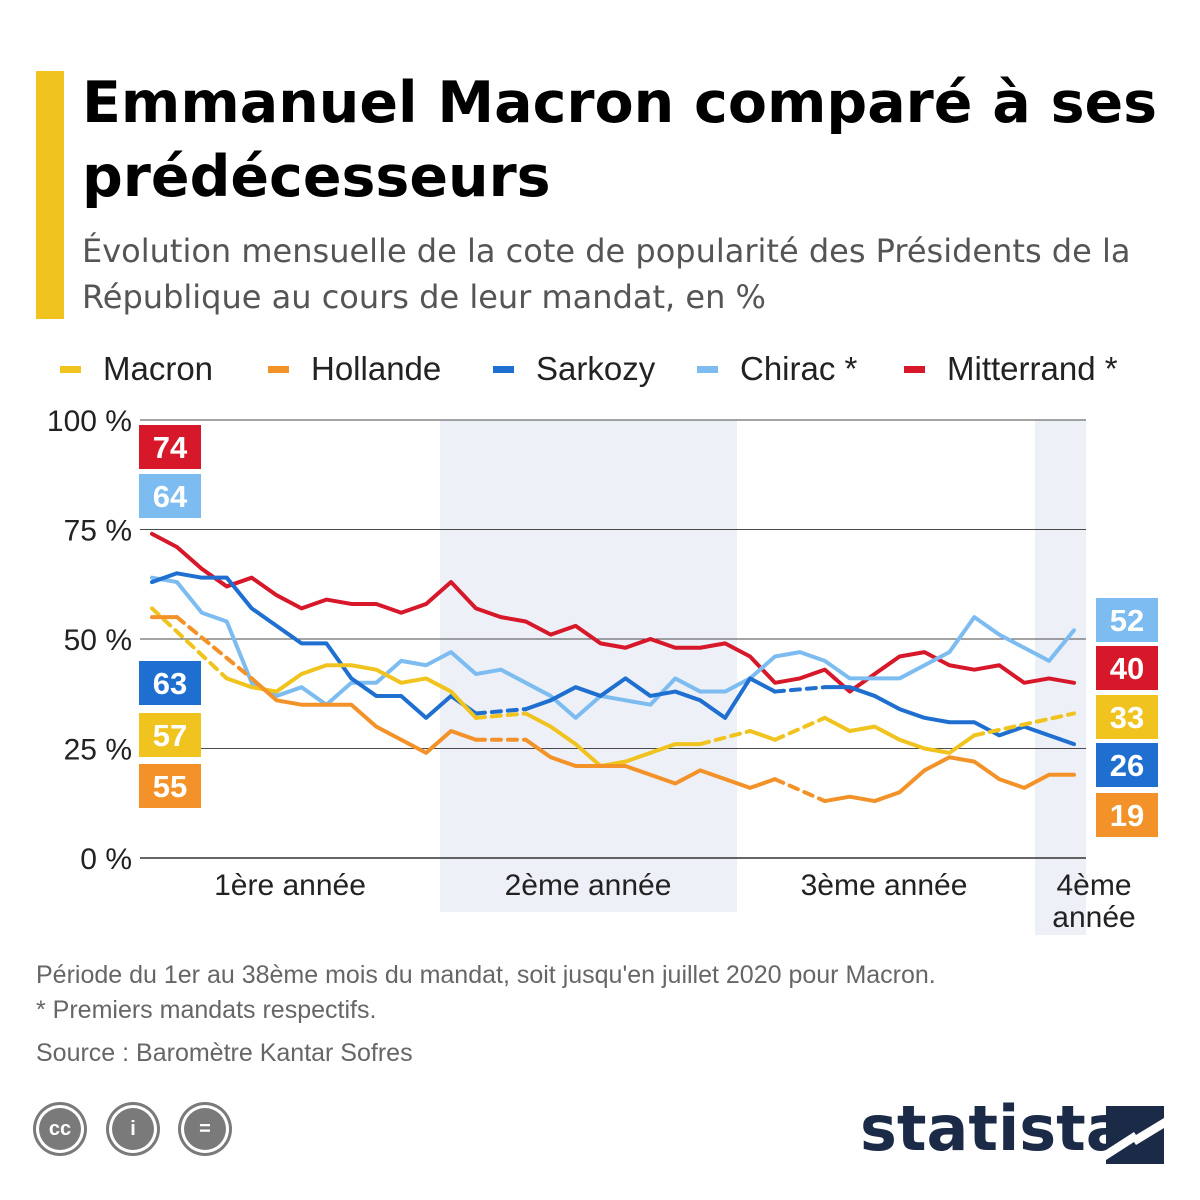  I want to click on y-tick-label: 0 %, so click(106, 859).